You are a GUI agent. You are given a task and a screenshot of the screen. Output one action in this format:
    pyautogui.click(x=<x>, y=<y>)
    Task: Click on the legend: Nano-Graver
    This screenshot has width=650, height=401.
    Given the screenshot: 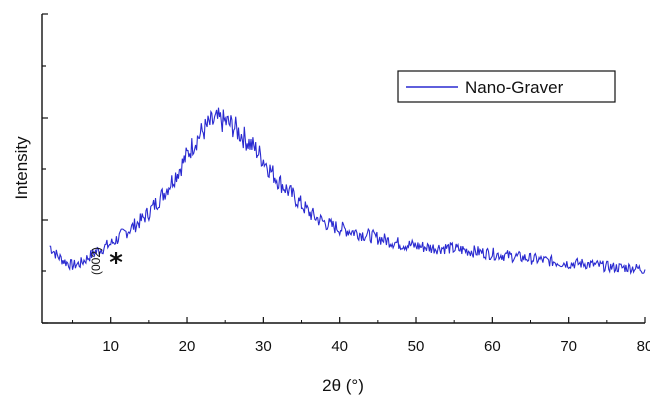 What is the action you would take?
    pyautogui.click(x=506, y=86)
    